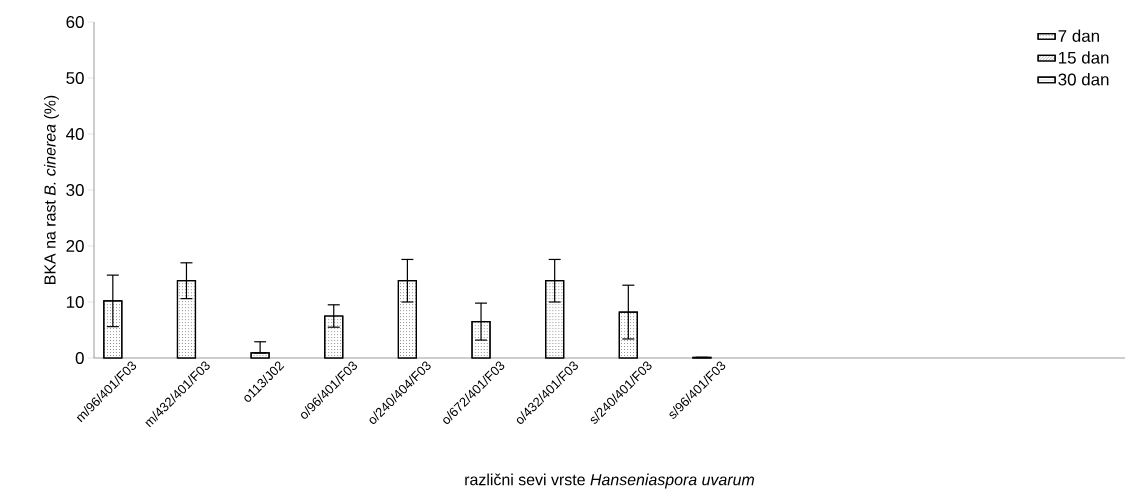 The width and height of the screenshot is (1135, 502). Describe the element at coordinates (75, 302) in the screenshot. I see `y-tick-label: 10` at that location.